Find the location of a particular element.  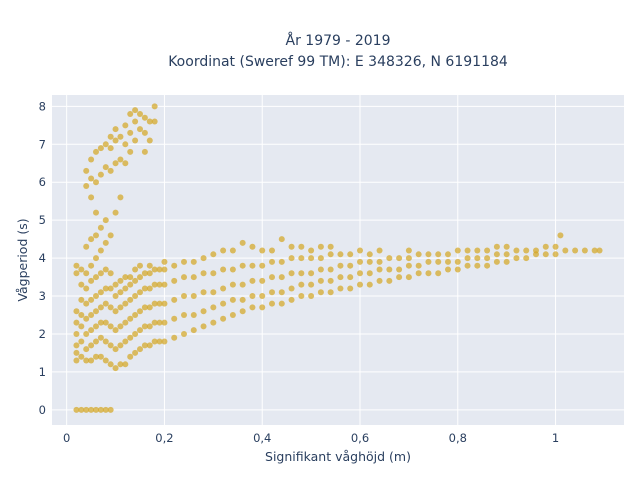

y-axis-title: Vågperiod (s) is located at coordinates (22, 259).